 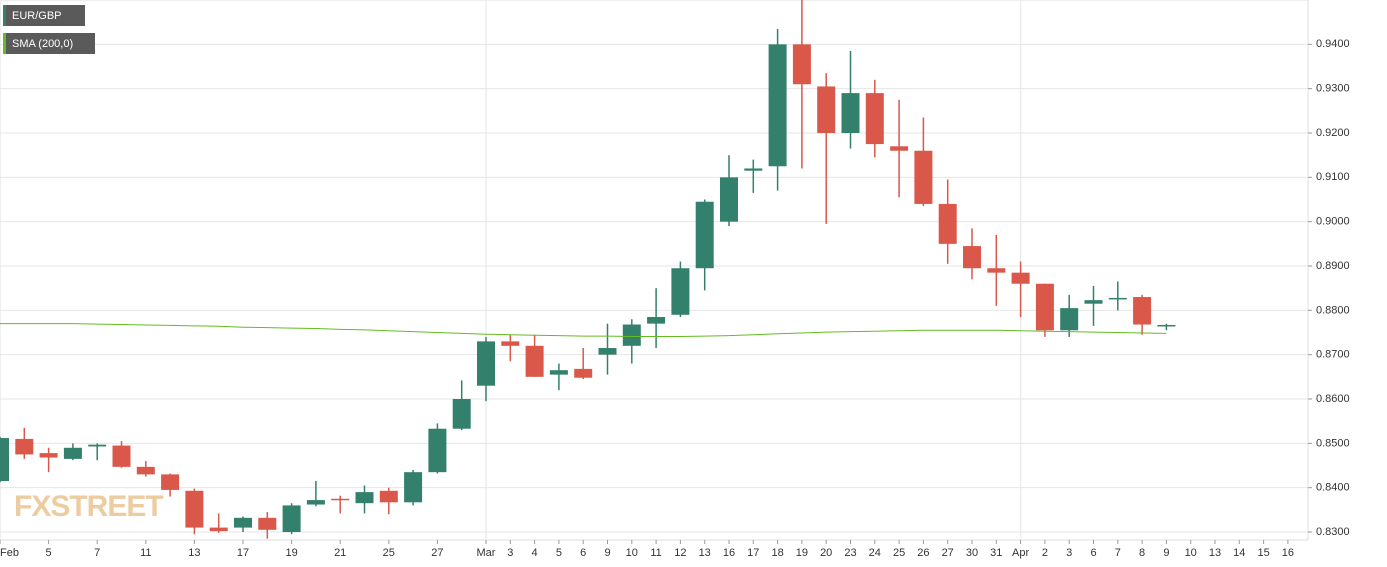 What do you see at coordinates (1239, 553) in the screenshot?
I see `x-tick-label: 14` at bounding box center [1239, 553].